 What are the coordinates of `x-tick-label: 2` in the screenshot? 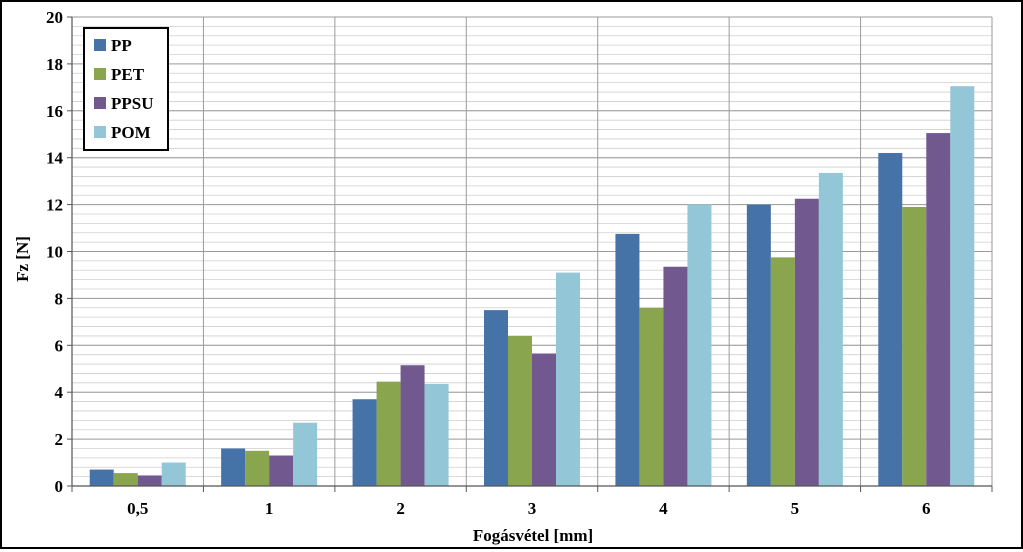 It's located at (400, 508).